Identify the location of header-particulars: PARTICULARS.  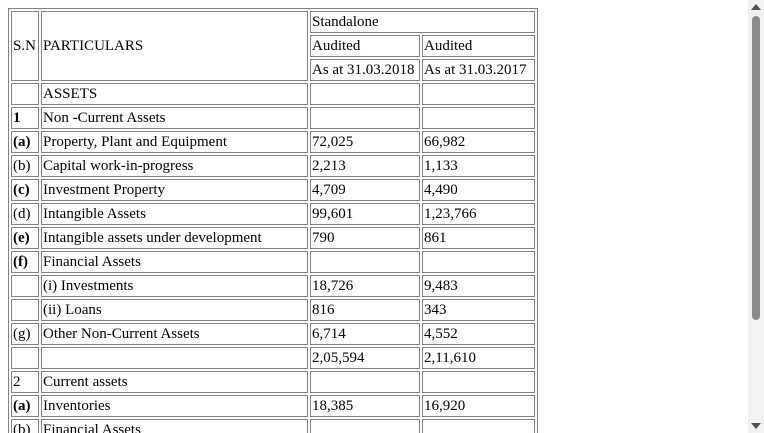
(174, 46).